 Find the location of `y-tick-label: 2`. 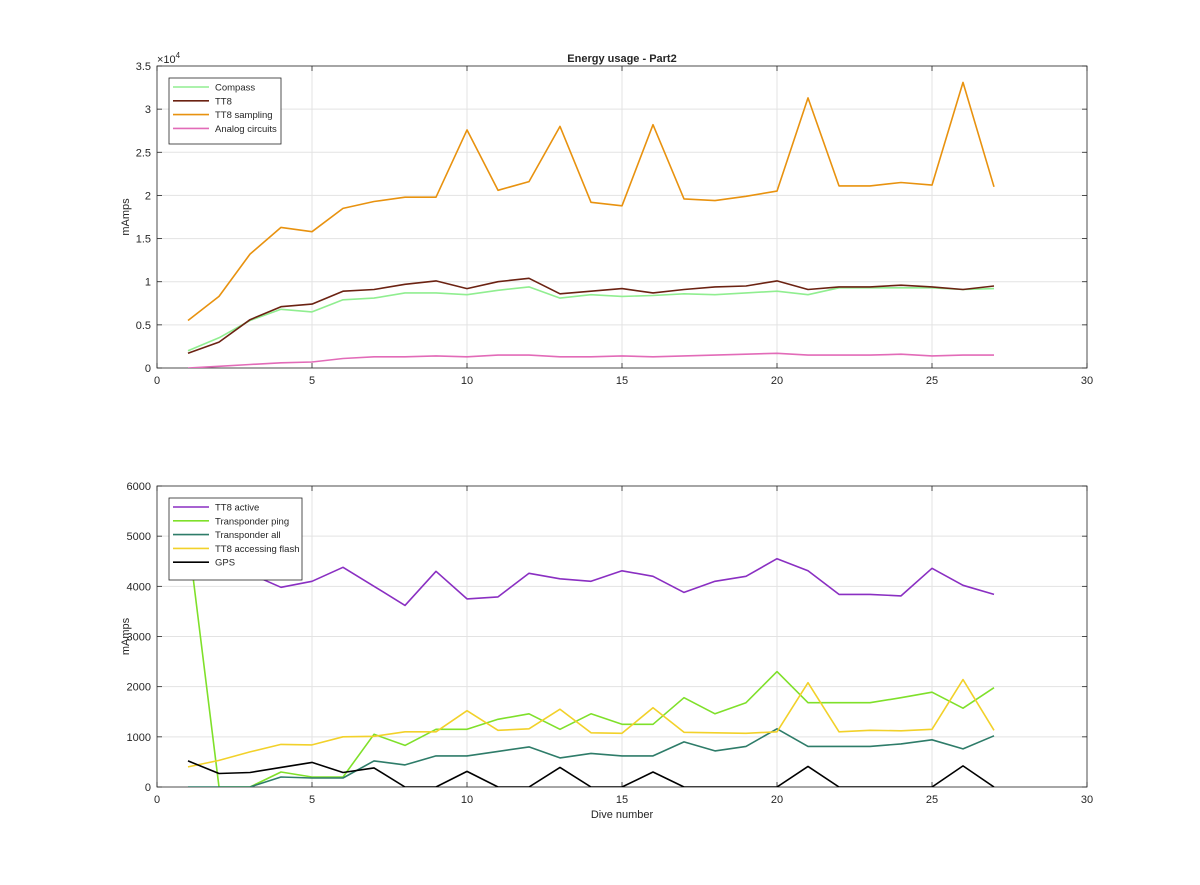

y-tick-label: 2 is located at coordinates (148, 196).